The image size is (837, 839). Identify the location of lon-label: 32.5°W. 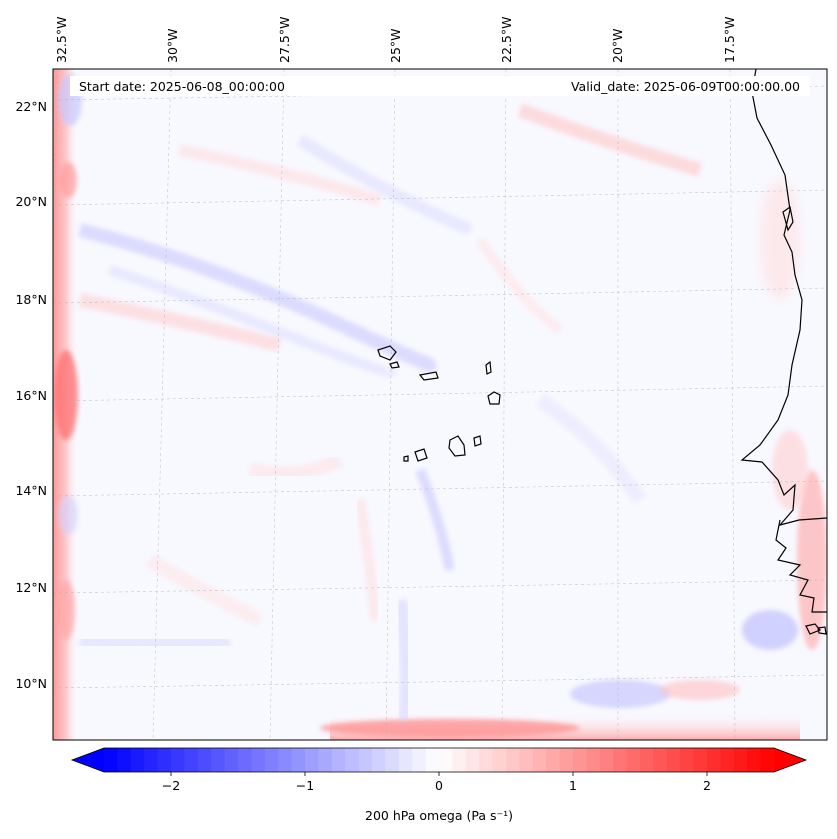
(61, 40).